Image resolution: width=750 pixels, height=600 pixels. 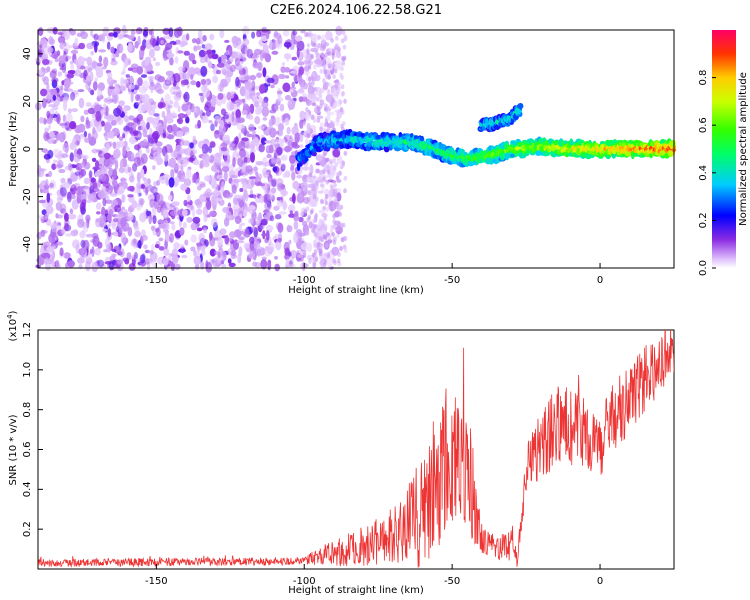 I want to click on snr-y-tick-label: 0.8, so click(x=27, y=410).